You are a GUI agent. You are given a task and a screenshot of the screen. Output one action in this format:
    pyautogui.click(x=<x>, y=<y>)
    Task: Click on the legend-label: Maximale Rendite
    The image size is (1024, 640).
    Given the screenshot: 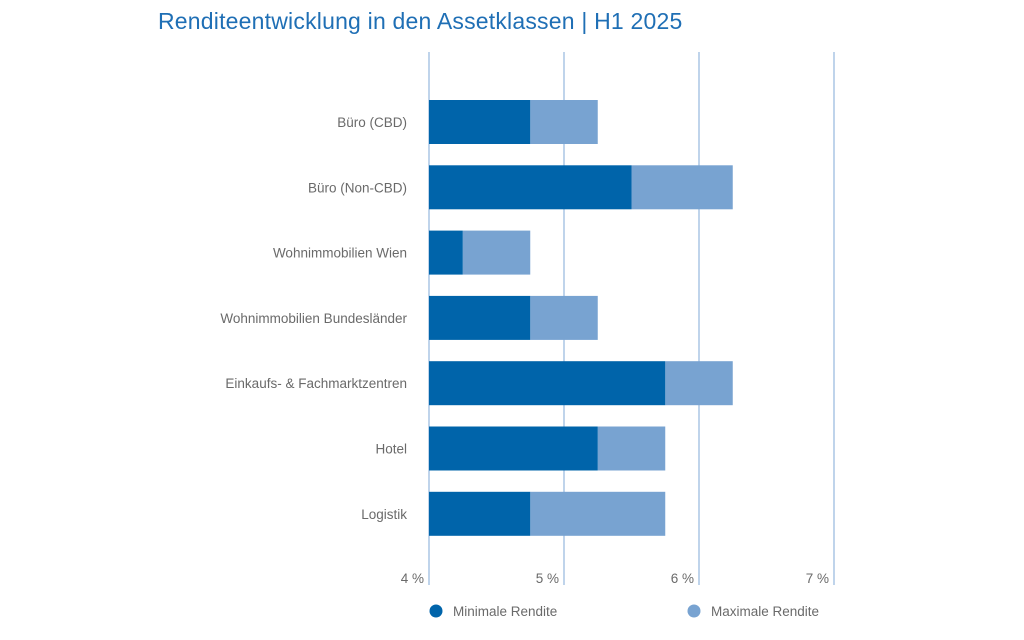 What is the action you would take?
    pyautogui.click(x=765, y=611)
    